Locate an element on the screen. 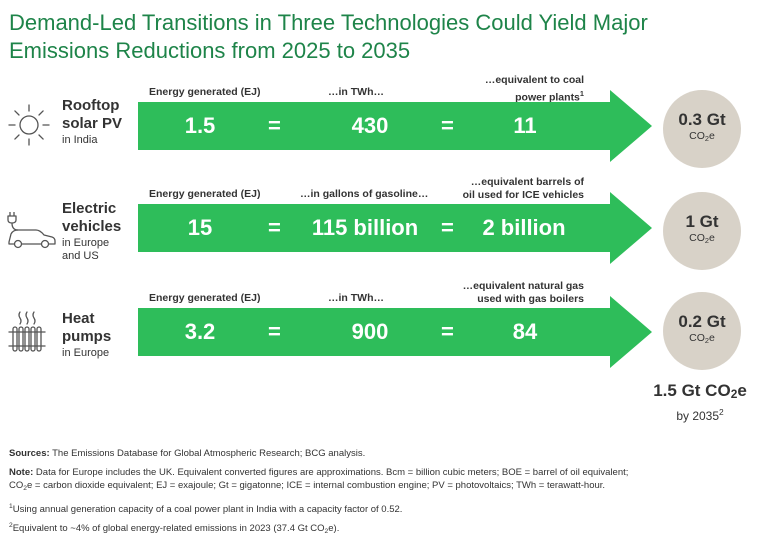 Image resolution: width=768 pixels, height=555 pixels. value-equivalent: 11 is located at coordinates (525, 125).